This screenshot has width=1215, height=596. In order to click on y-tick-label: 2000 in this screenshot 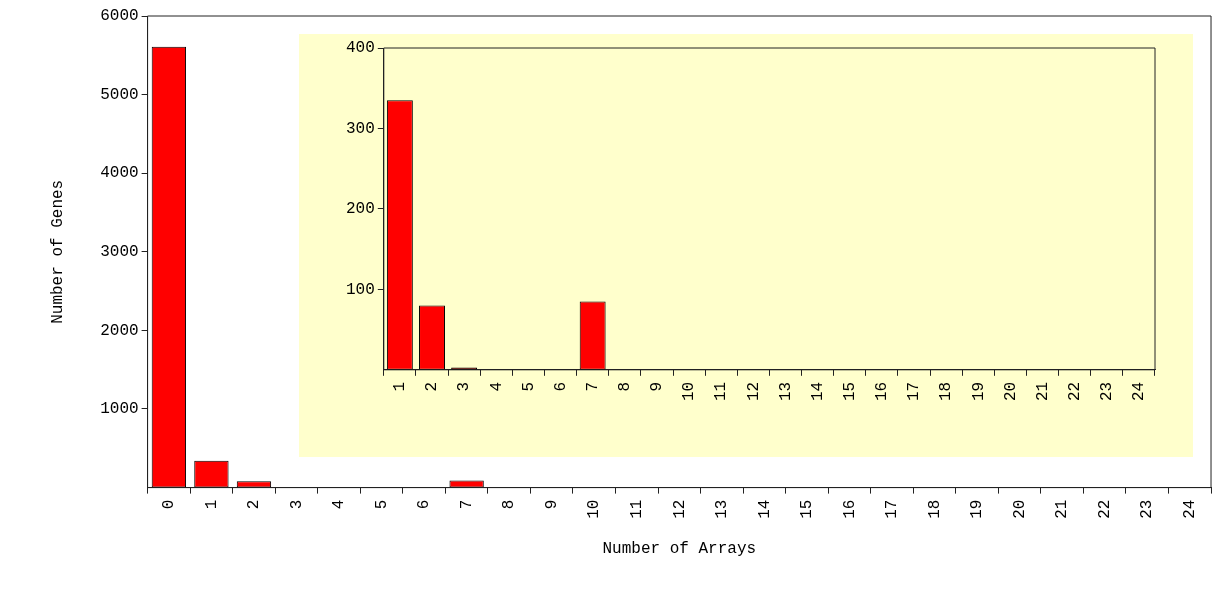, I will do `click(119, 330)`.